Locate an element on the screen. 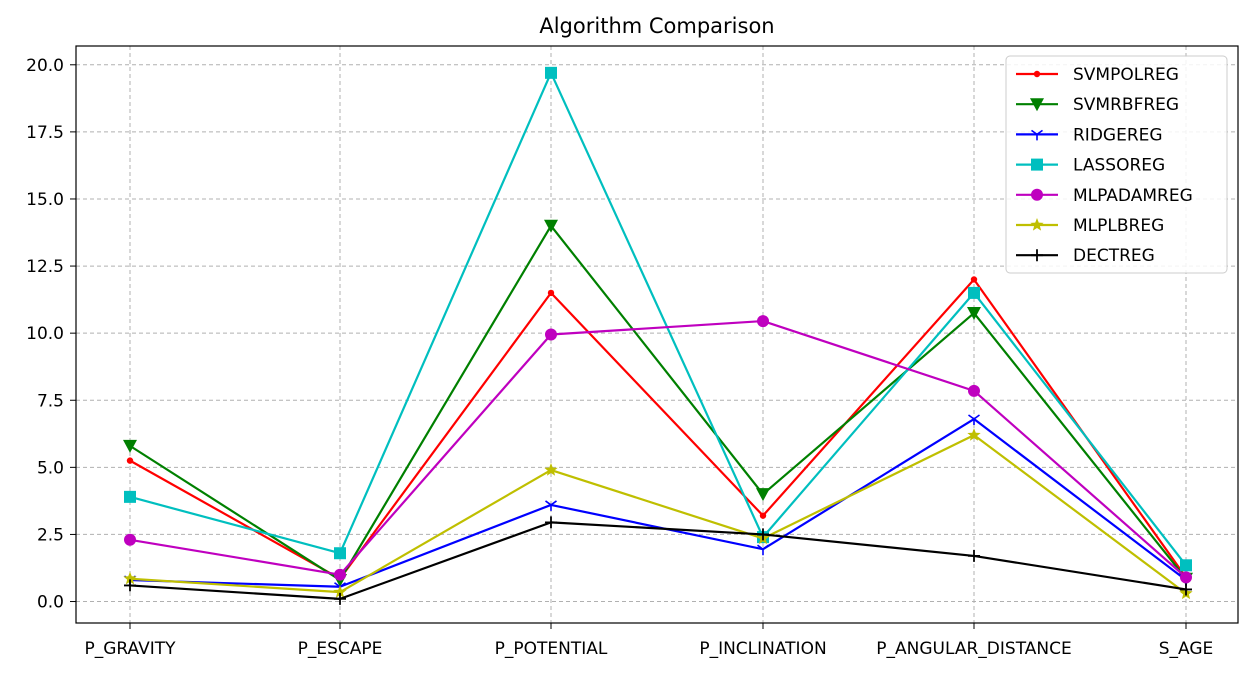 The height and width of the screenshot is (674, 1253). y-tick-label: 2.5 is located at coordinates (50, 535).